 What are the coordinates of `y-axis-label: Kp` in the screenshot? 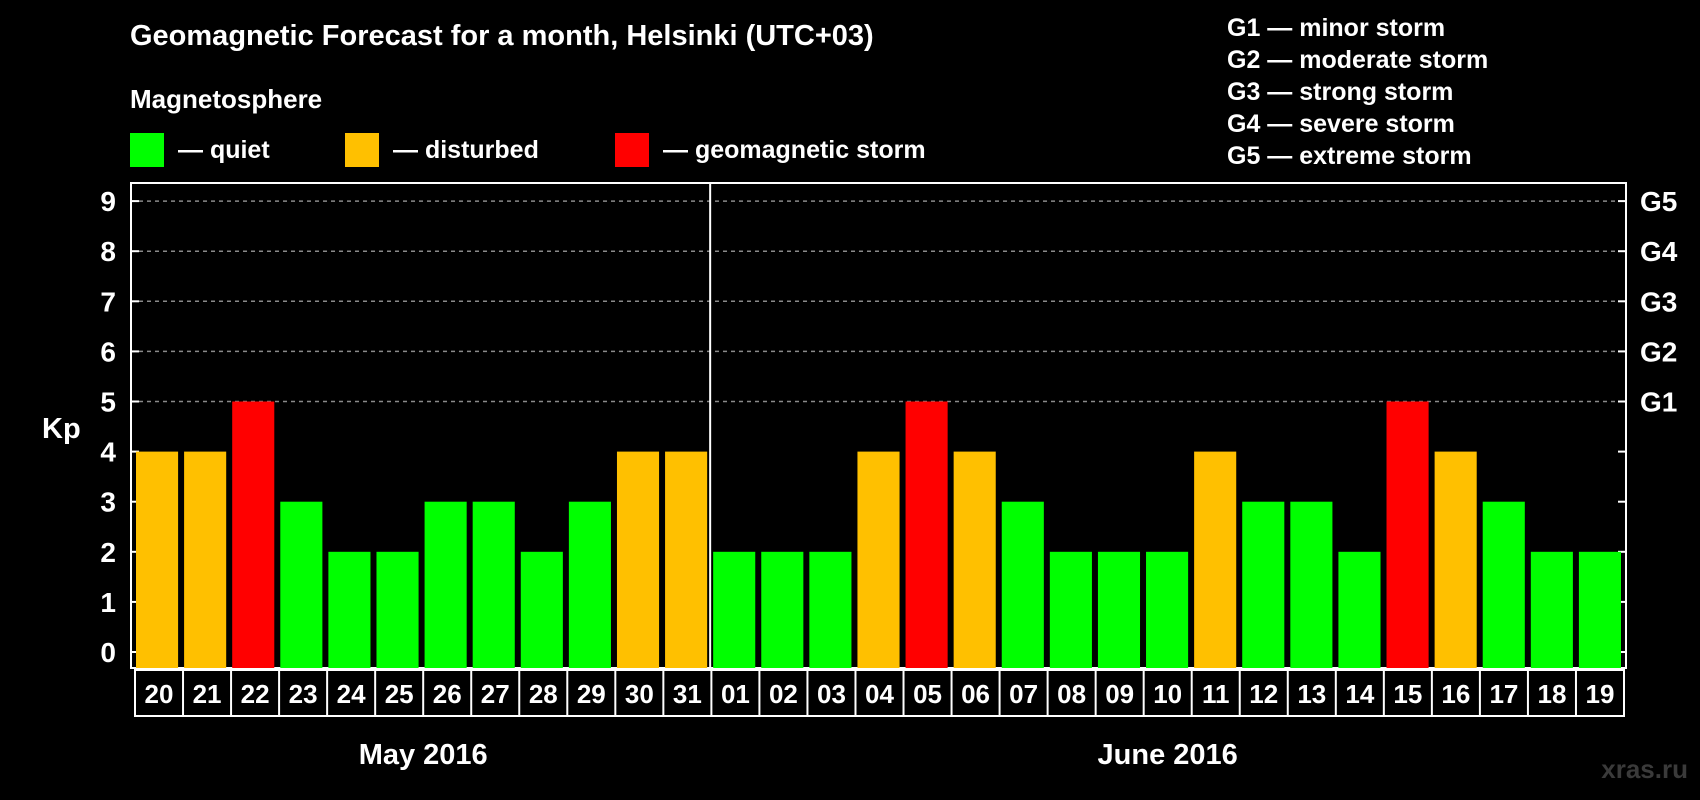 It's located at (61, 429).